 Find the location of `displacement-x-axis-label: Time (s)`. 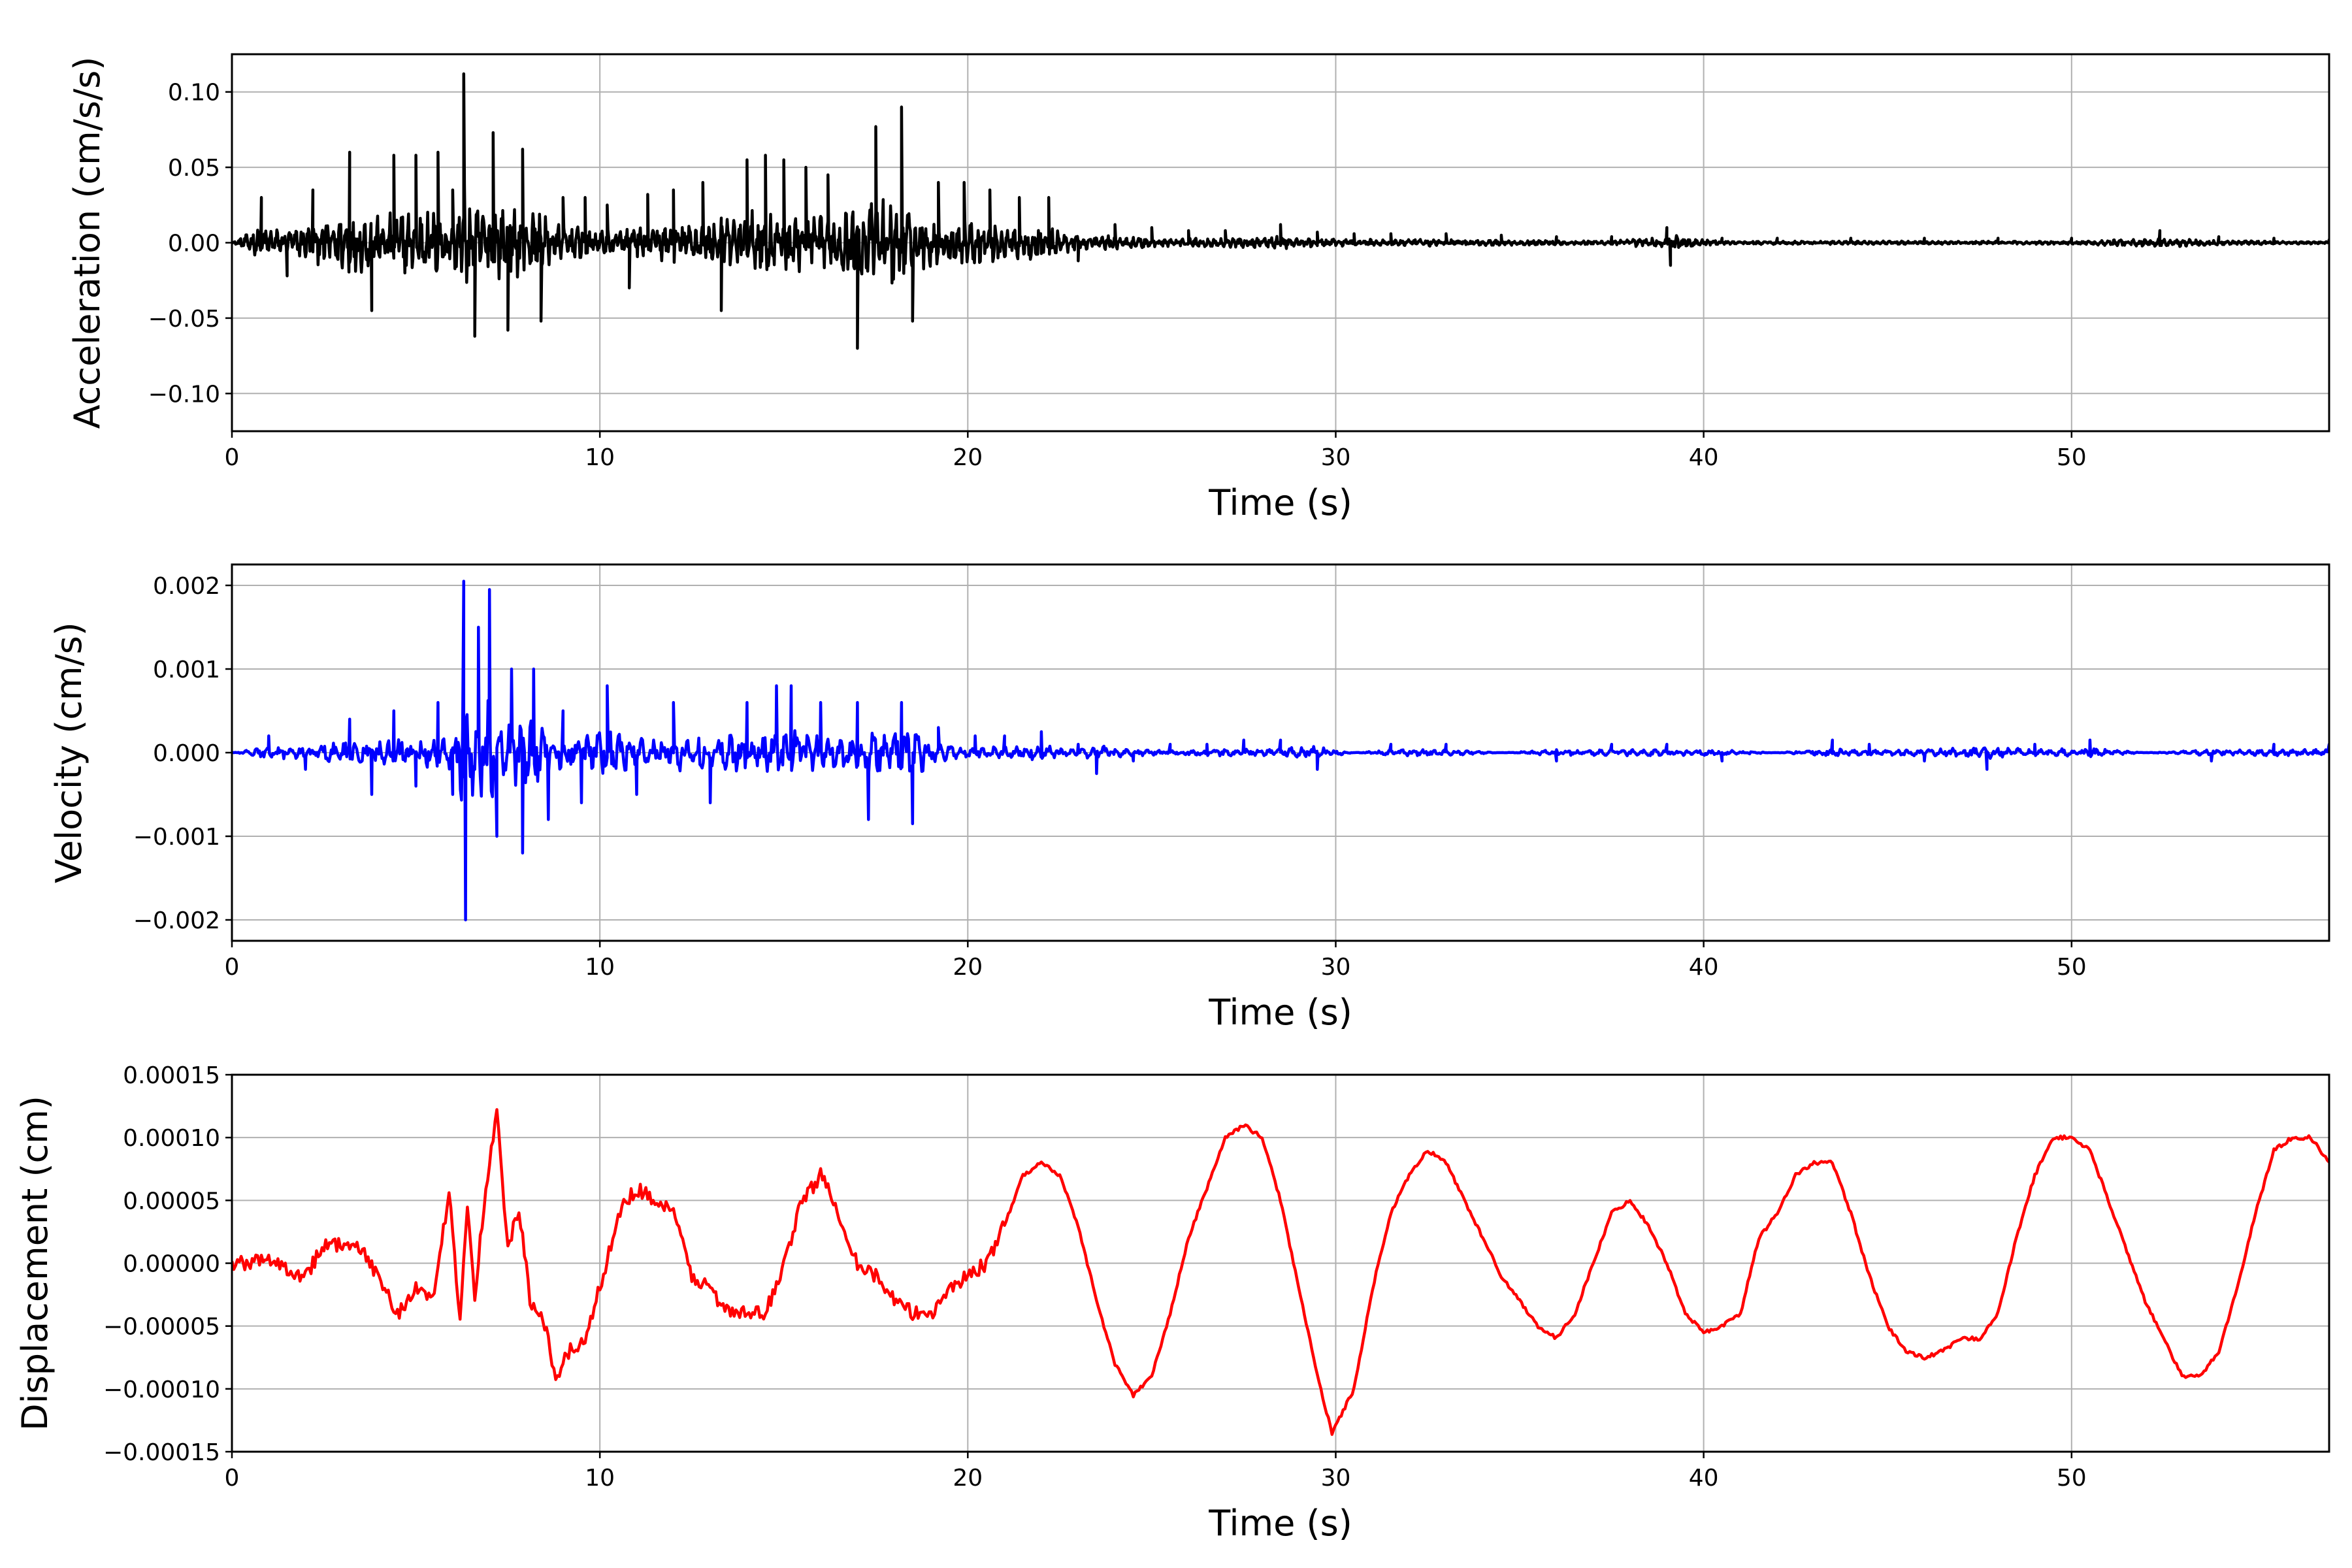

displacement-x-axis-label: Time (s) is located at coordinates (1280, 1523).